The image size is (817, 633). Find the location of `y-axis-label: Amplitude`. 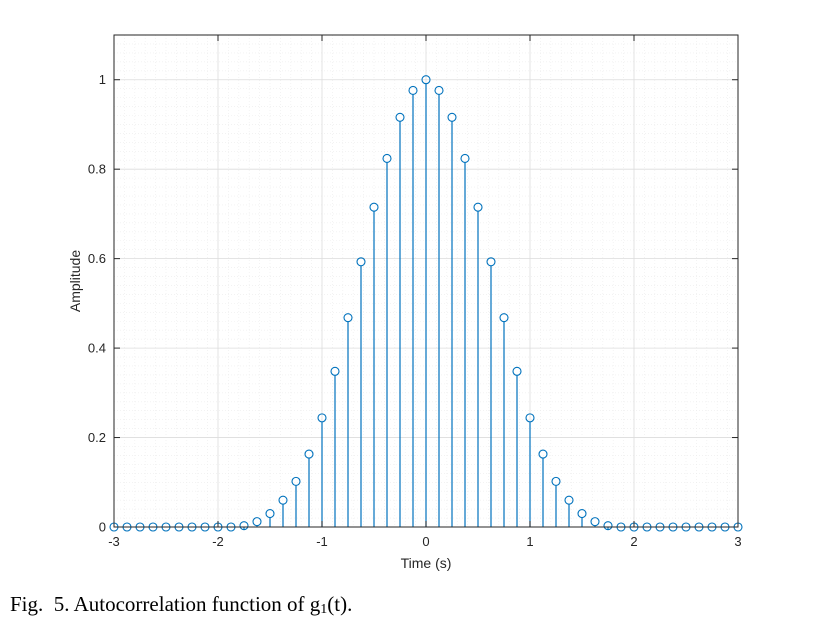

y-axis-label: Amplitude is located at coordinates (75, 281).